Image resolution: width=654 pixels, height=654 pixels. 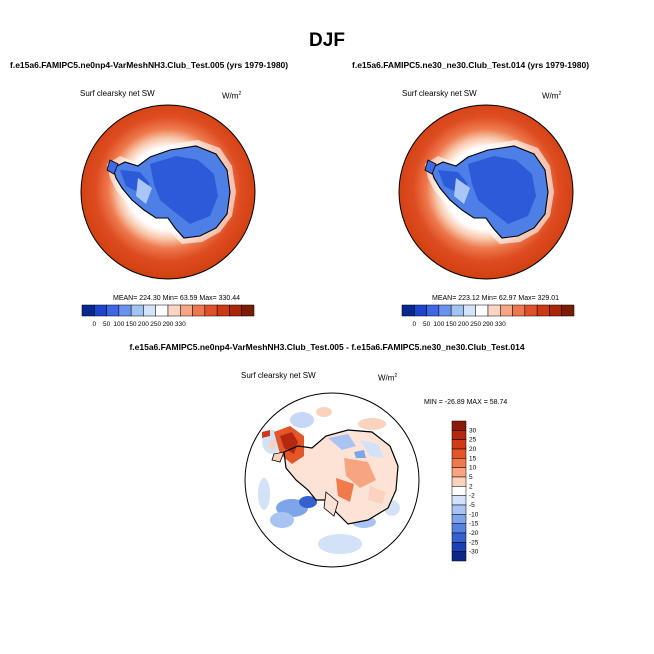 What do you see at coordinates (488, 324) in the screenshot?
I see `right-colorbar-label: 290` at bounding box center [488, 324].